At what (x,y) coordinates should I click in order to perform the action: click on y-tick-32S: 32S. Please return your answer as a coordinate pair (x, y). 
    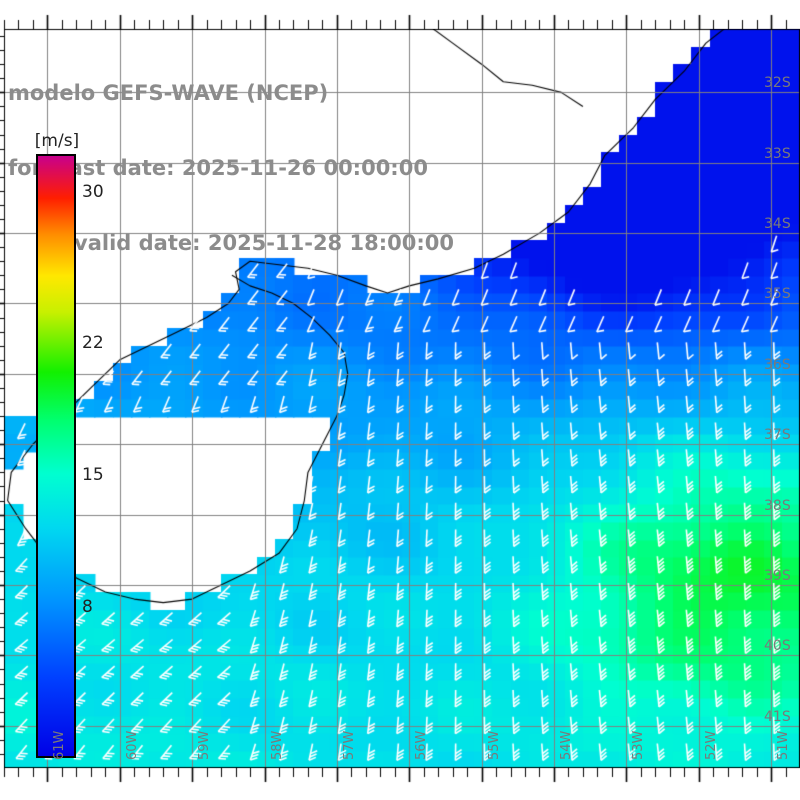
    Looking at the image, I should click on (777, 83).